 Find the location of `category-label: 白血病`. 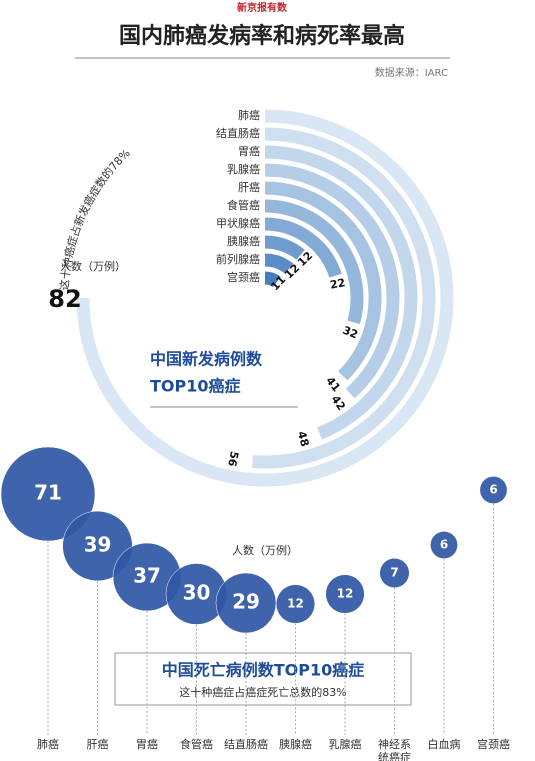

category-label: 白血病 is located at coordinates (444, 744).